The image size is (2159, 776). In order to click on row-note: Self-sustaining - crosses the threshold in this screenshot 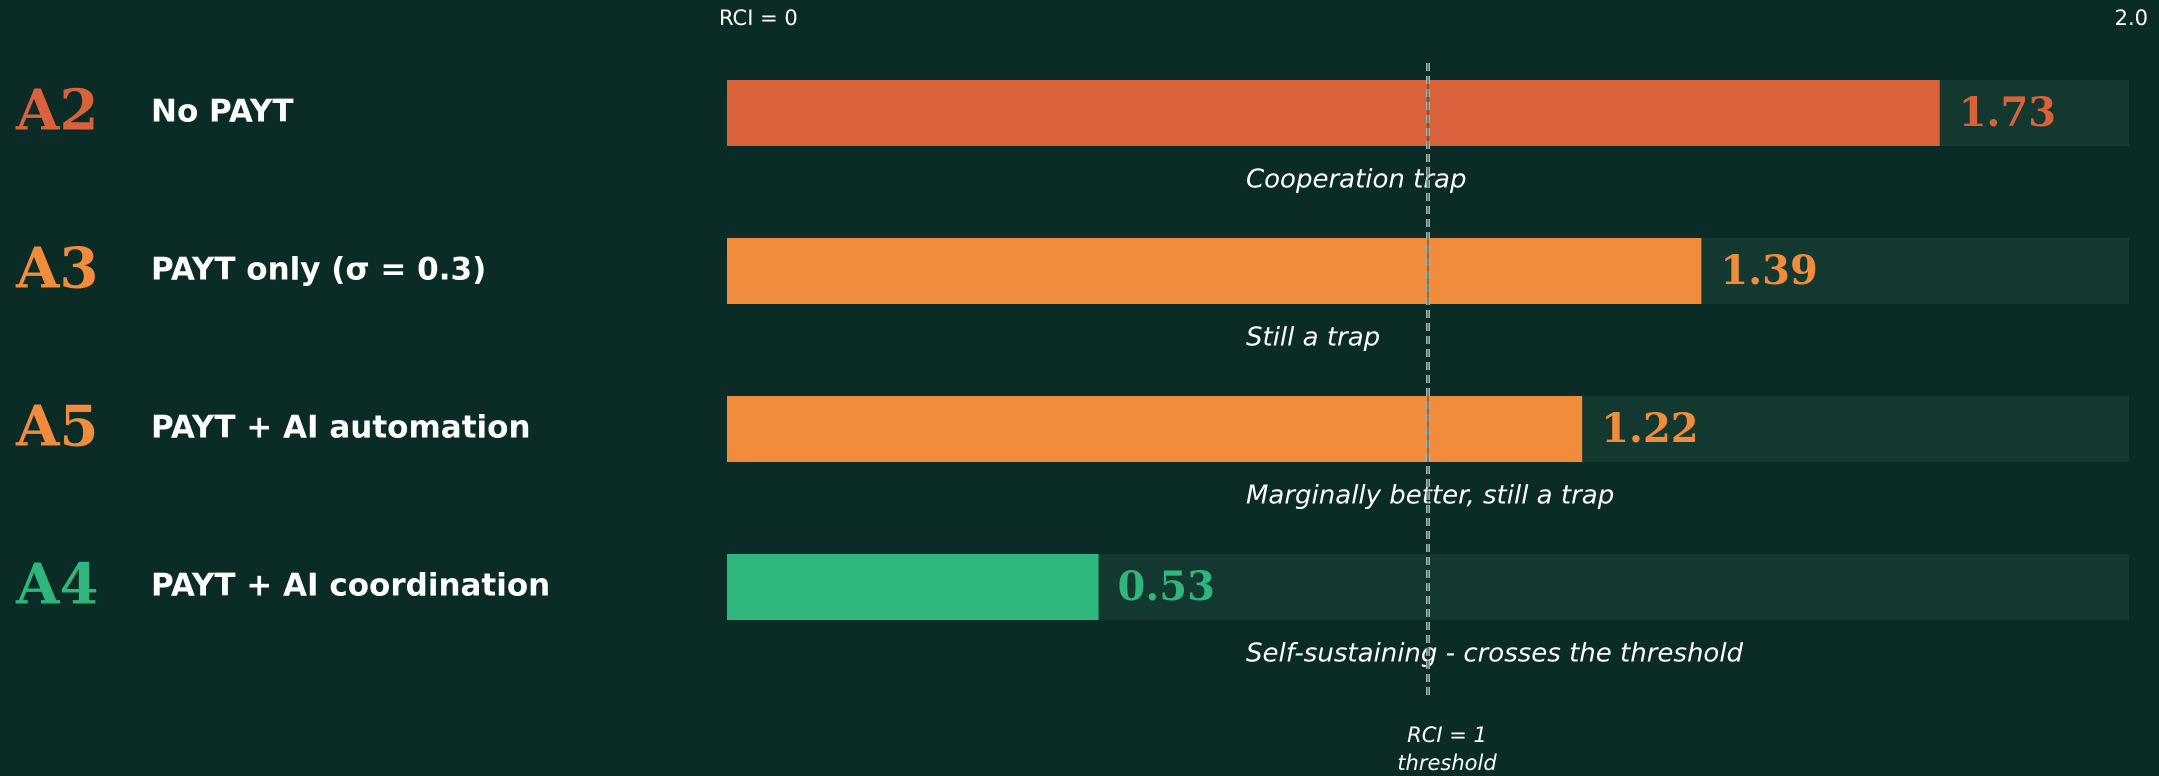, I will do `click(1495, 654)`.